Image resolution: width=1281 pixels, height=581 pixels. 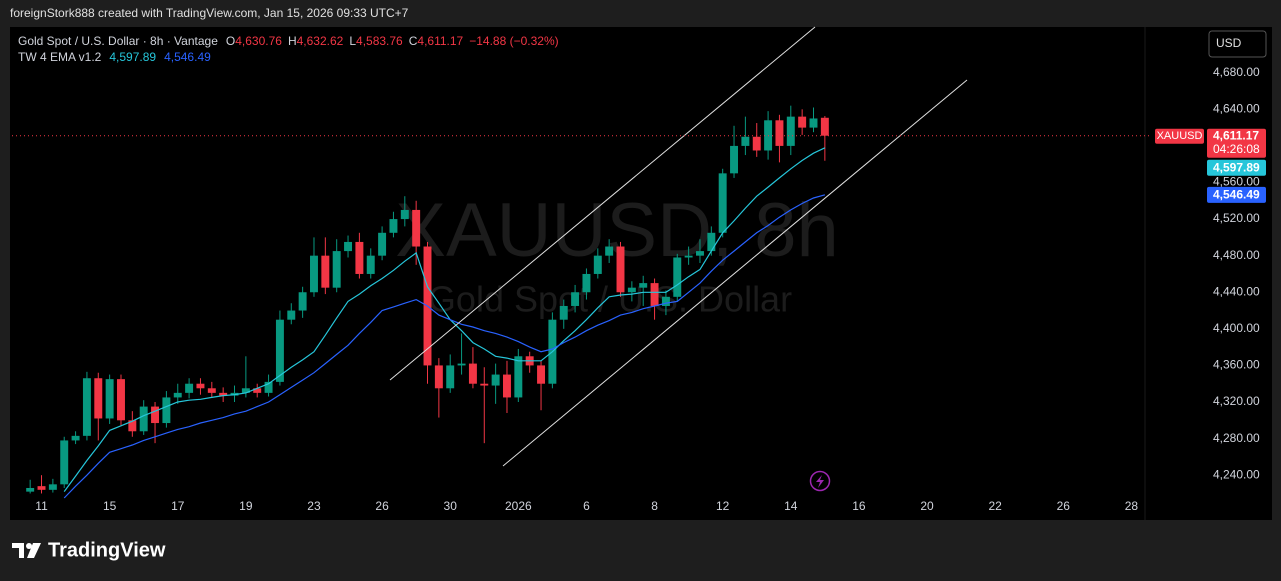 I want to click on logo-mark, so click(x=34, y=550).